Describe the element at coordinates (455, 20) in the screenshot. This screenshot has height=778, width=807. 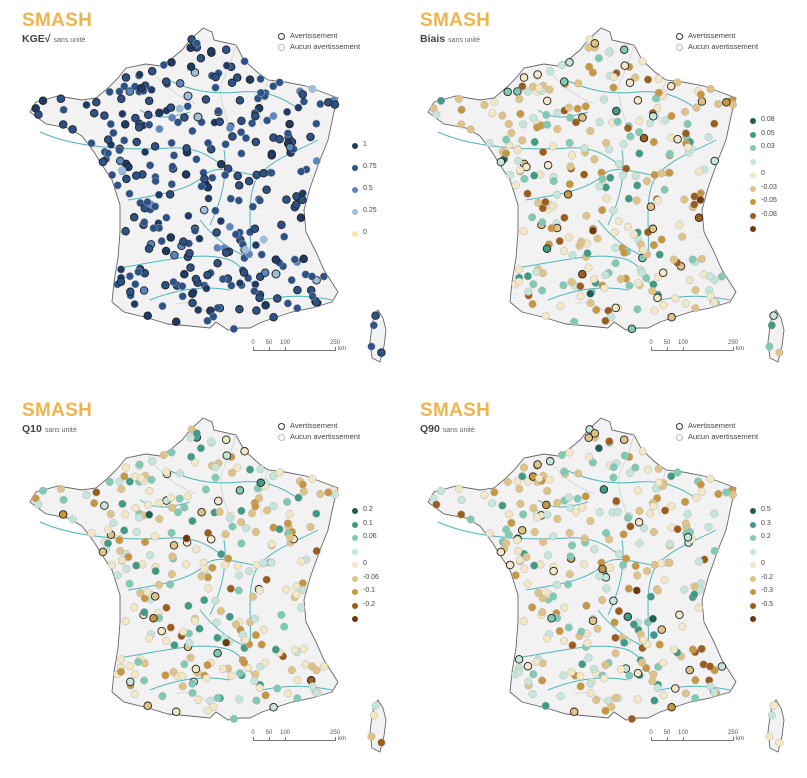
I see `panel-title: SMASH` at that location.